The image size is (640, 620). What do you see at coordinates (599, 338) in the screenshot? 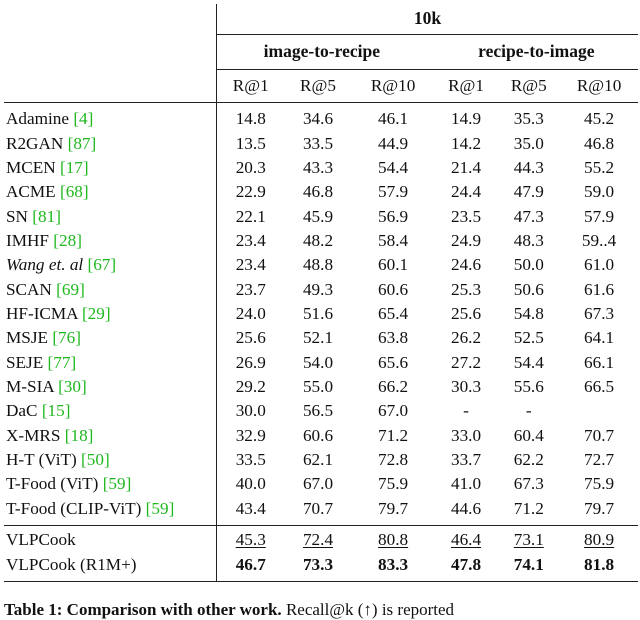
I see `value: 64.1` at bounding box center [599, 338].